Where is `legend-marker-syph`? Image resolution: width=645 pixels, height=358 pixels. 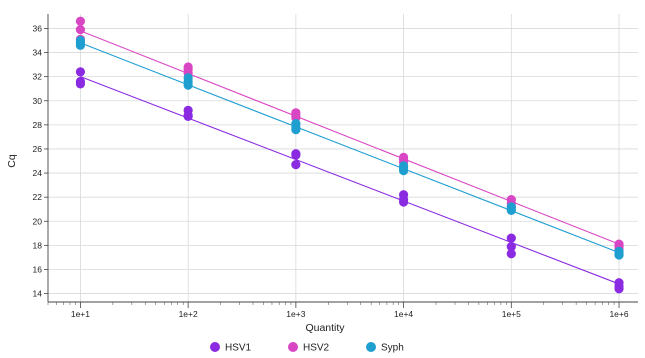
legend-marker-syph is located at coordinates (371, 347).